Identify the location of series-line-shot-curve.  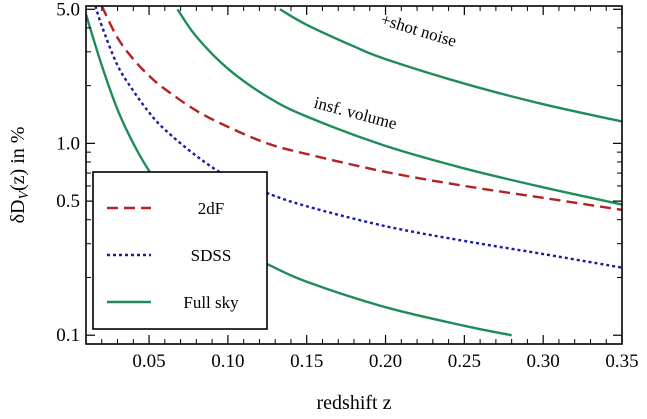
(450, 65).